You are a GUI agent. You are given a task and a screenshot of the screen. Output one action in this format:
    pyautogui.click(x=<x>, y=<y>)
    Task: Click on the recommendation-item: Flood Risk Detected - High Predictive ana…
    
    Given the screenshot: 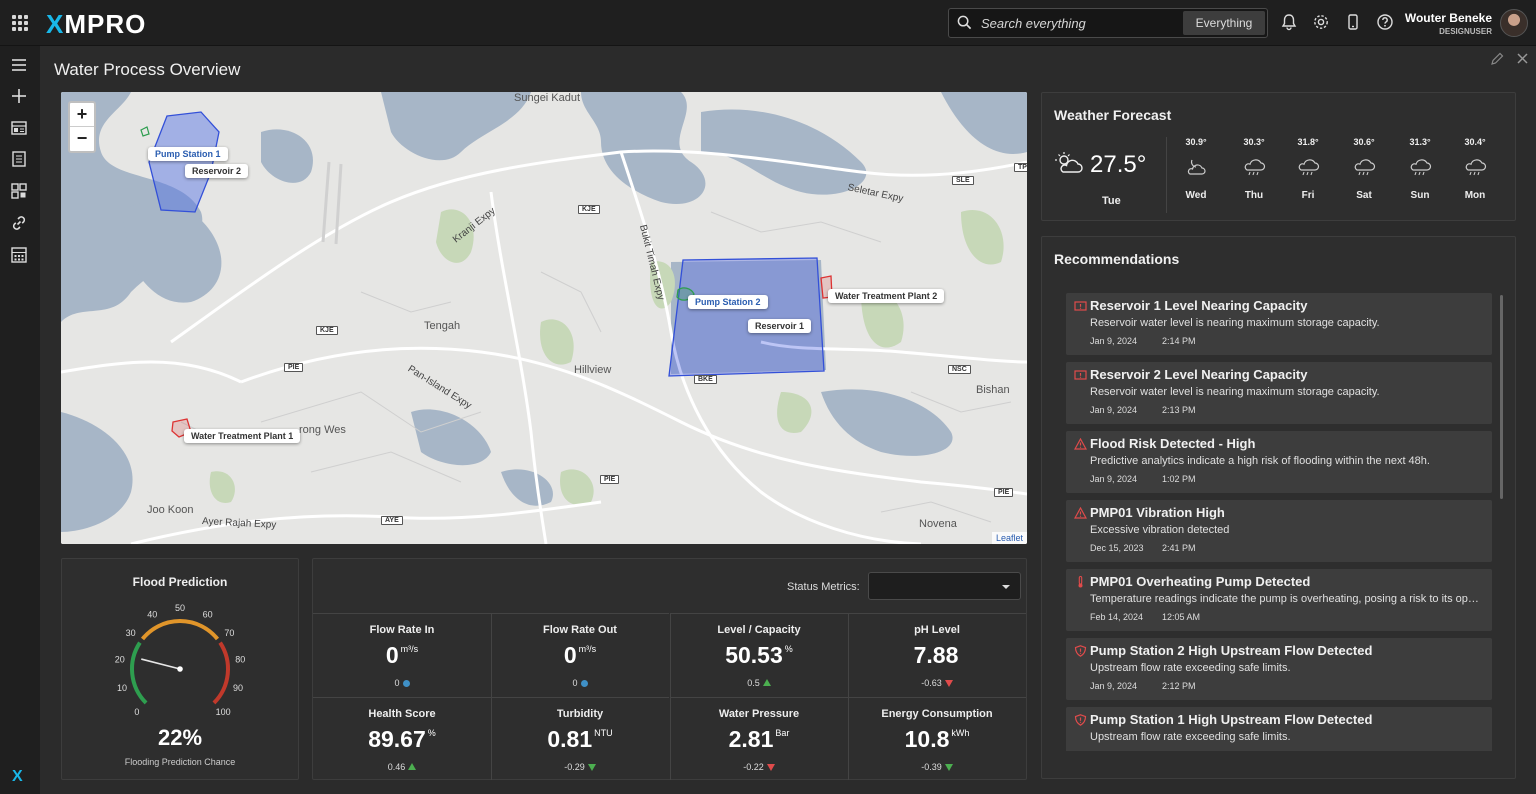 What is the action you would take?
    pyautogui.click(x=1279, y=462)
    